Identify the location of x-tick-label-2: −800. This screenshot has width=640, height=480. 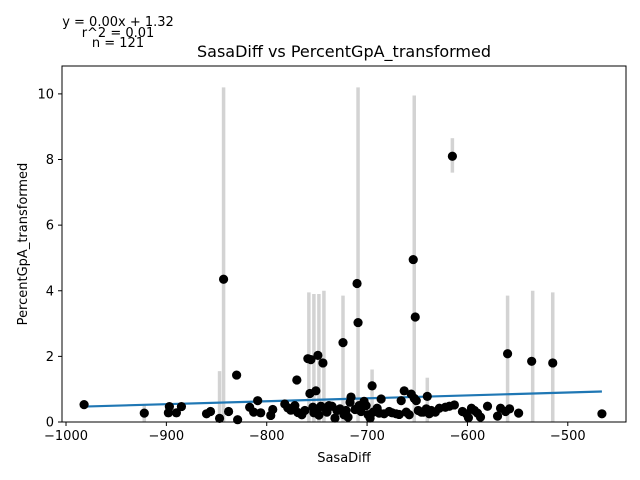
(267, 436).